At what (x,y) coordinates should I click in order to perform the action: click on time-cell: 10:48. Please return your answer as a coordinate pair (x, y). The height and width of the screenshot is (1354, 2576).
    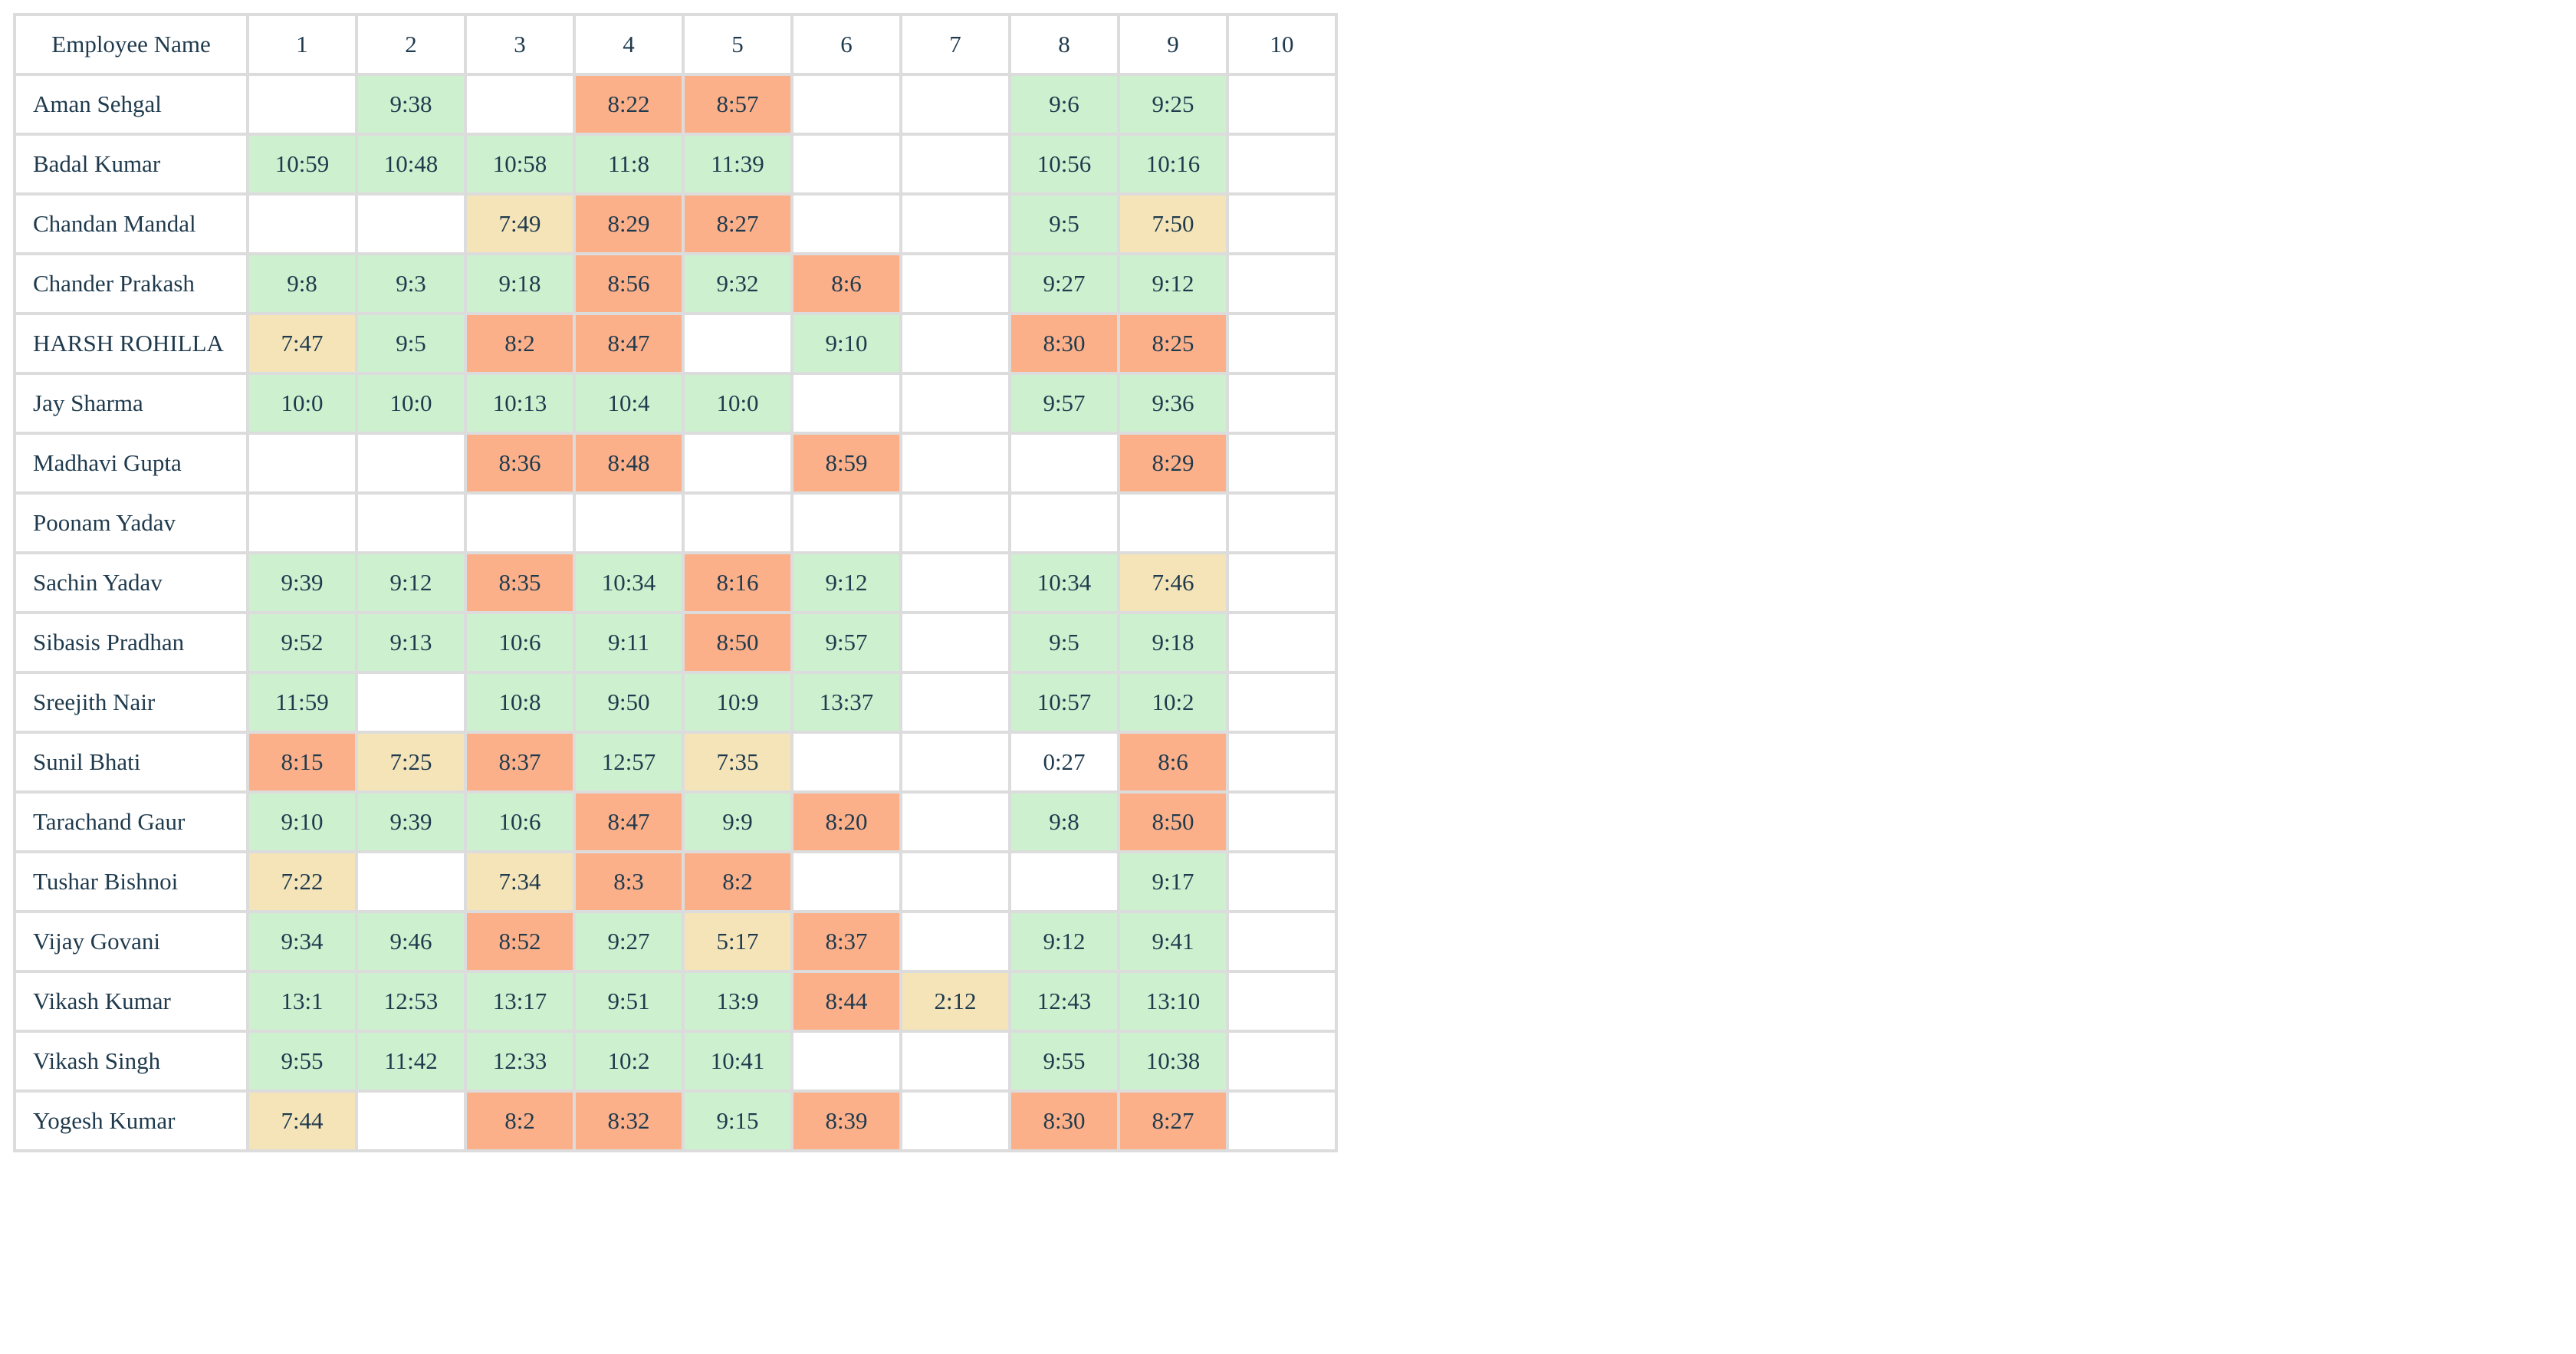
    Looking at the image, I should click on (411, 164).